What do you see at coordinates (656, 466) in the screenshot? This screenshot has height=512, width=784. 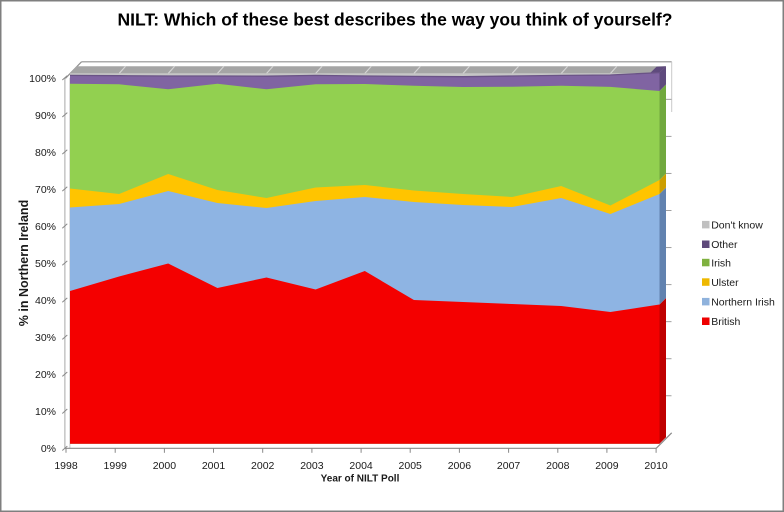 I see `svg-text: 2010` at bounding box center [656, 466].